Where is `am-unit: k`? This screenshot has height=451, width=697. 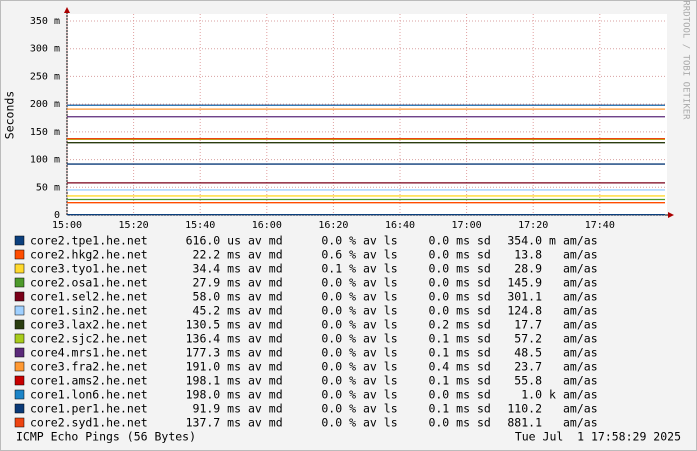 am-unit: k is located at coordinates (552, 395).